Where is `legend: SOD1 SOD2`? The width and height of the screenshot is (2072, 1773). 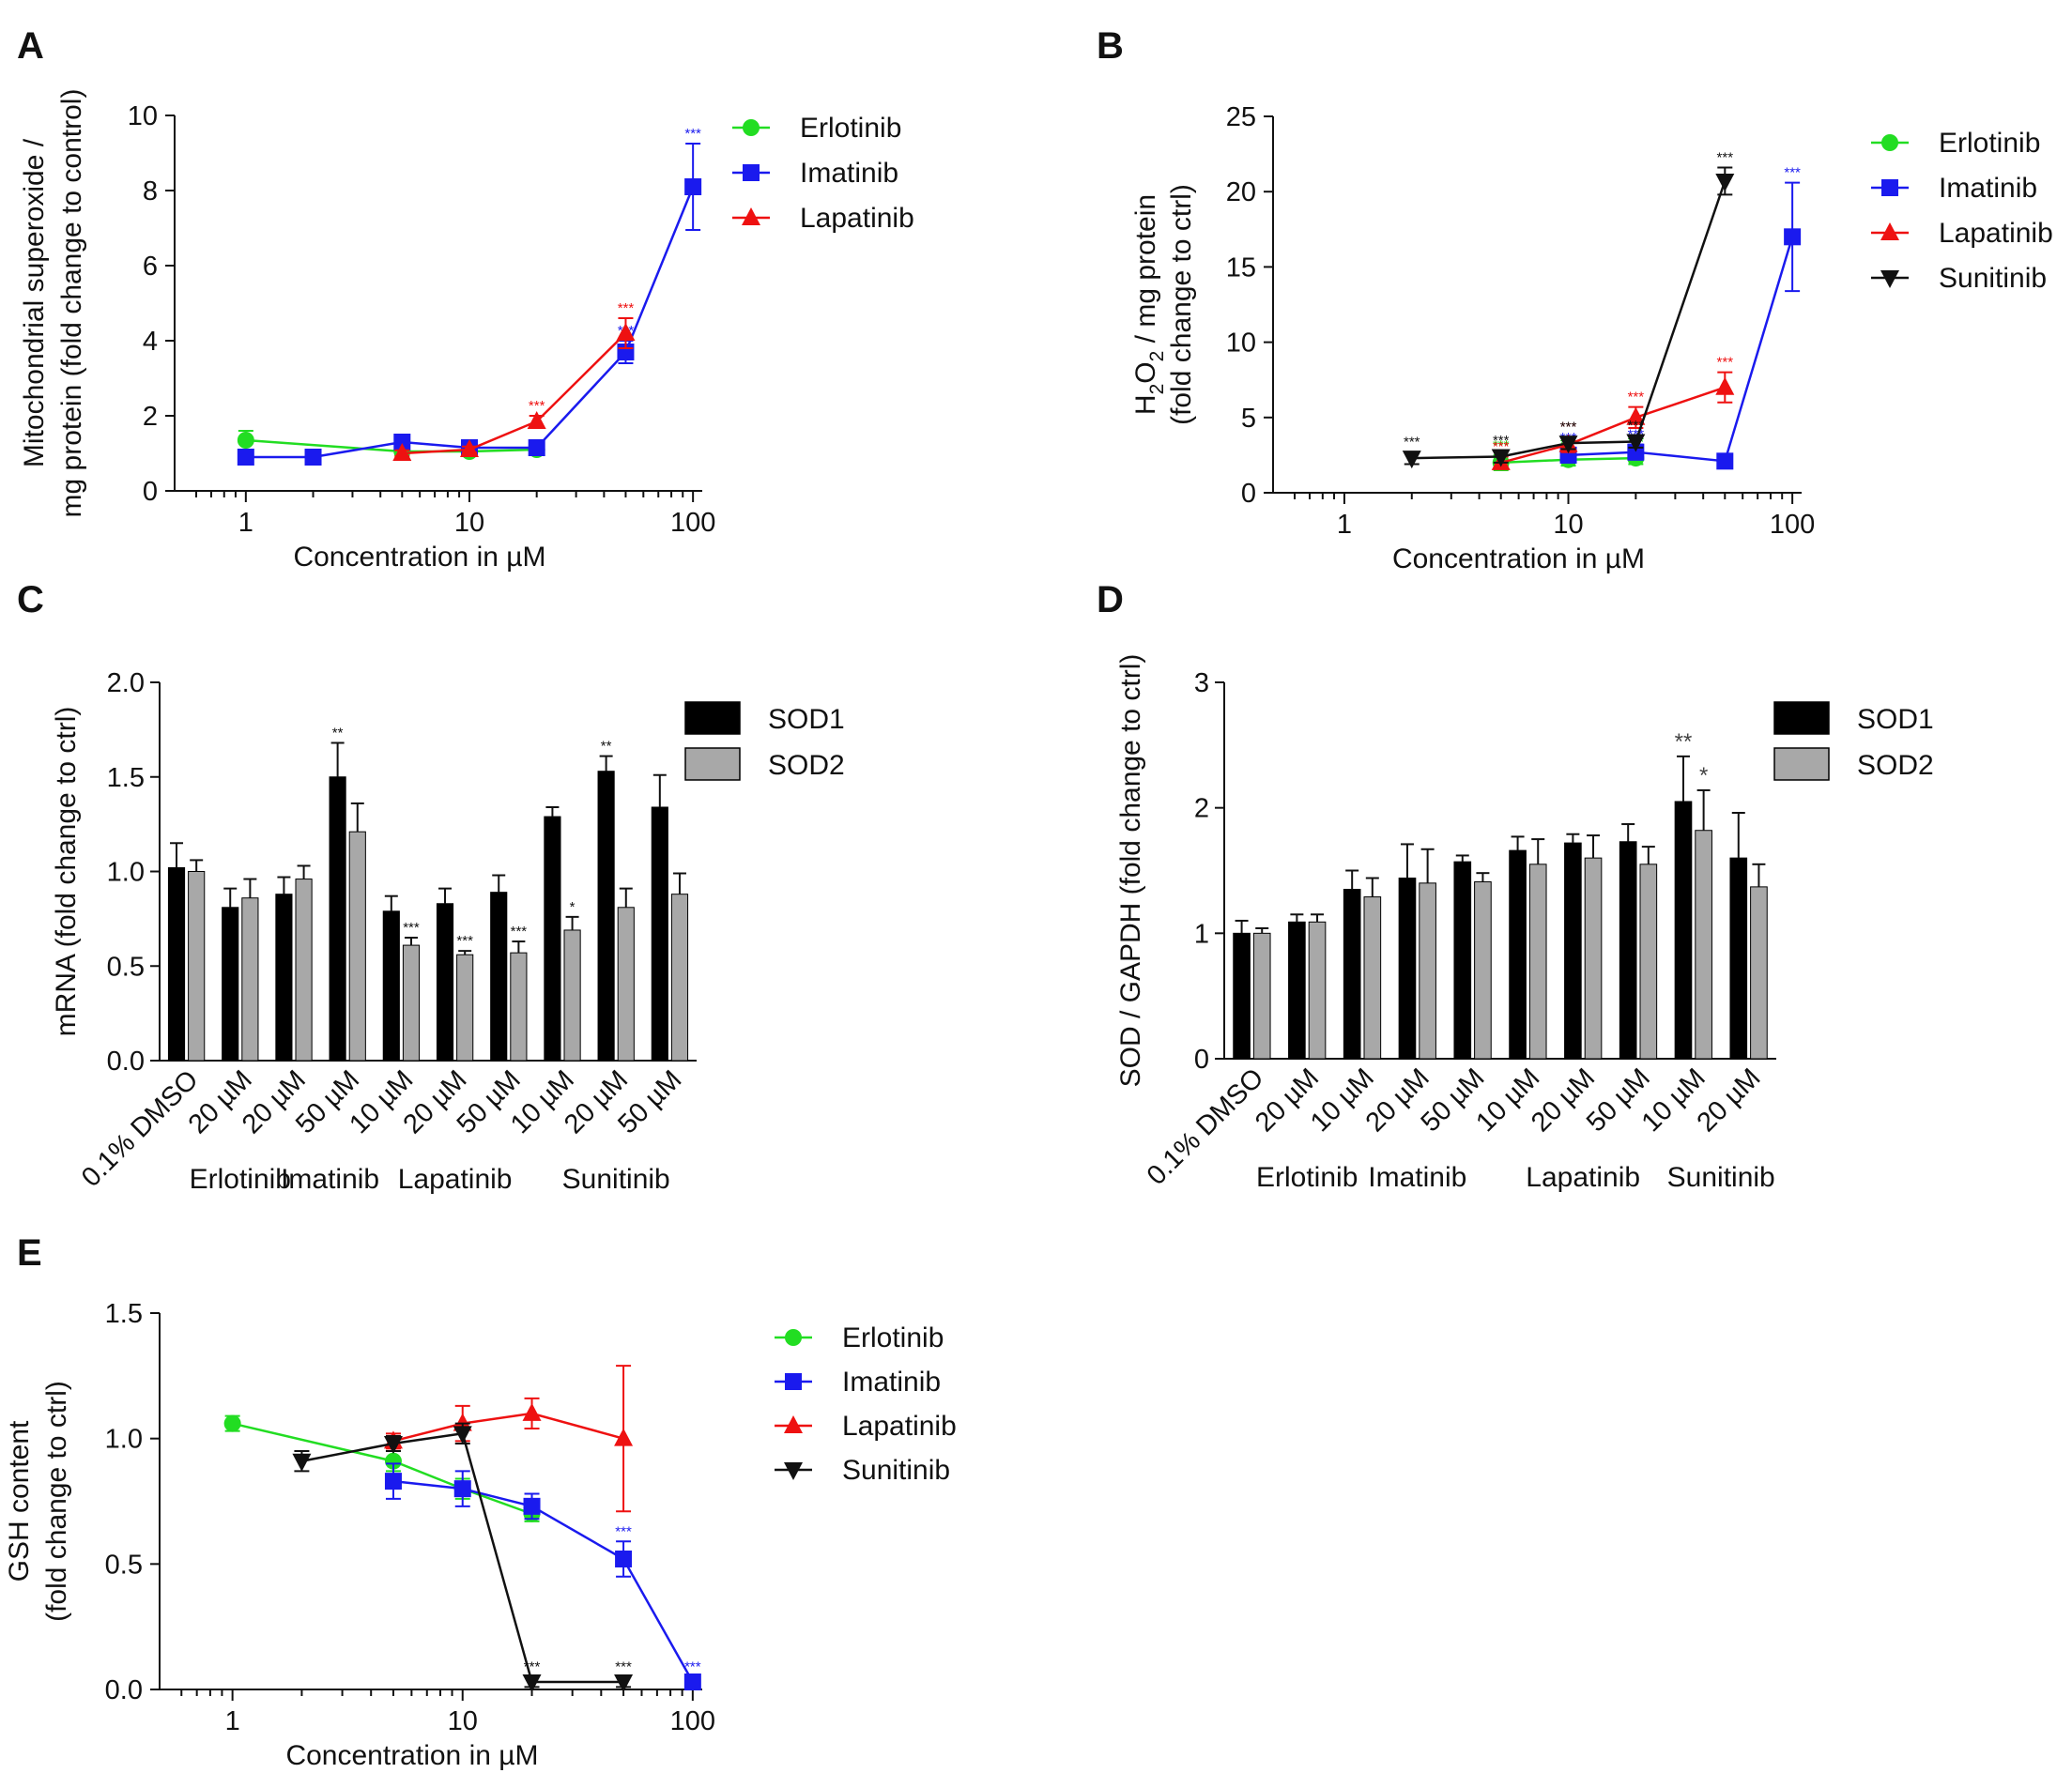
legend: SOD1 SOD2 is located at coordinates (764, 741).